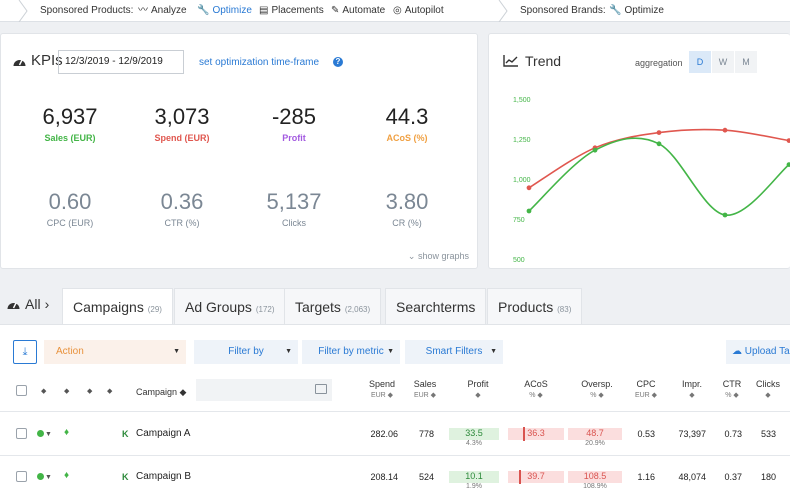 This screenshot has width=790, height=500. What do you see at coordinates (407, 201) in the screenshot?
I see `kpi-cr-value: 3.80` at bounding box center [407, 201].